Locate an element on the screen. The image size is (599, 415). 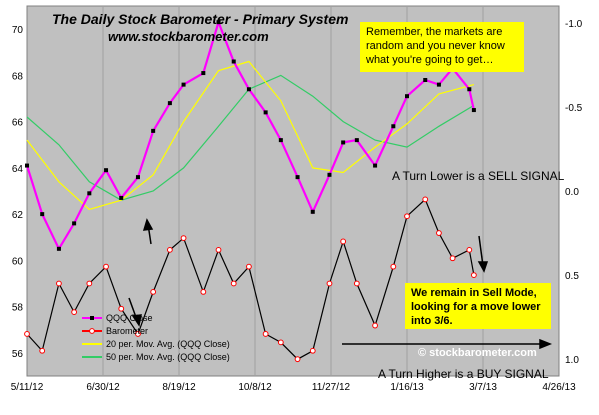
legend-label-50-per-mov-avg-qqq-close: 50 per. Mov. Avg. (QQQ Close) is located at coordinates (168, 357).